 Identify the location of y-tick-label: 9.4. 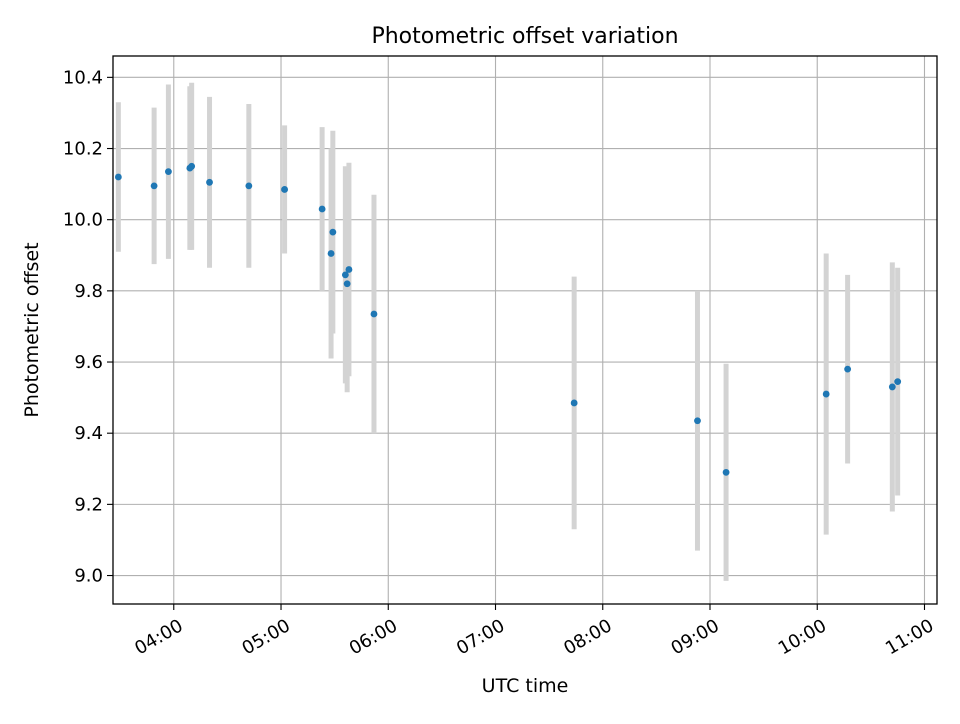
(88, 433).